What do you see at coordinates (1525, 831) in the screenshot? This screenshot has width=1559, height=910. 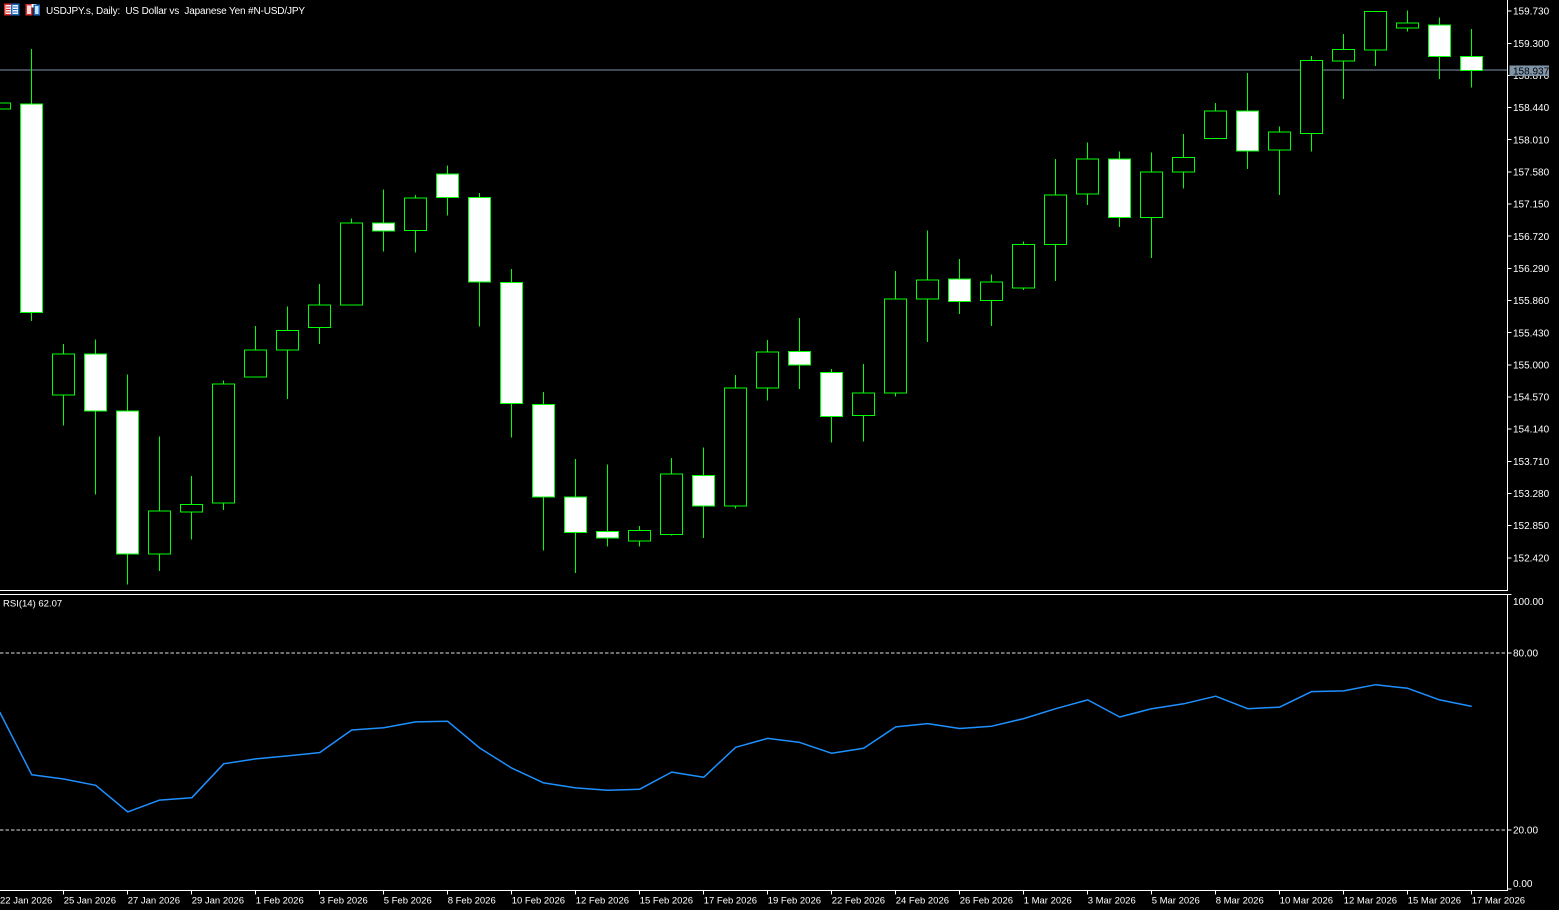 I see `svg-text: 20.00` at bounding box center [1525, 831].